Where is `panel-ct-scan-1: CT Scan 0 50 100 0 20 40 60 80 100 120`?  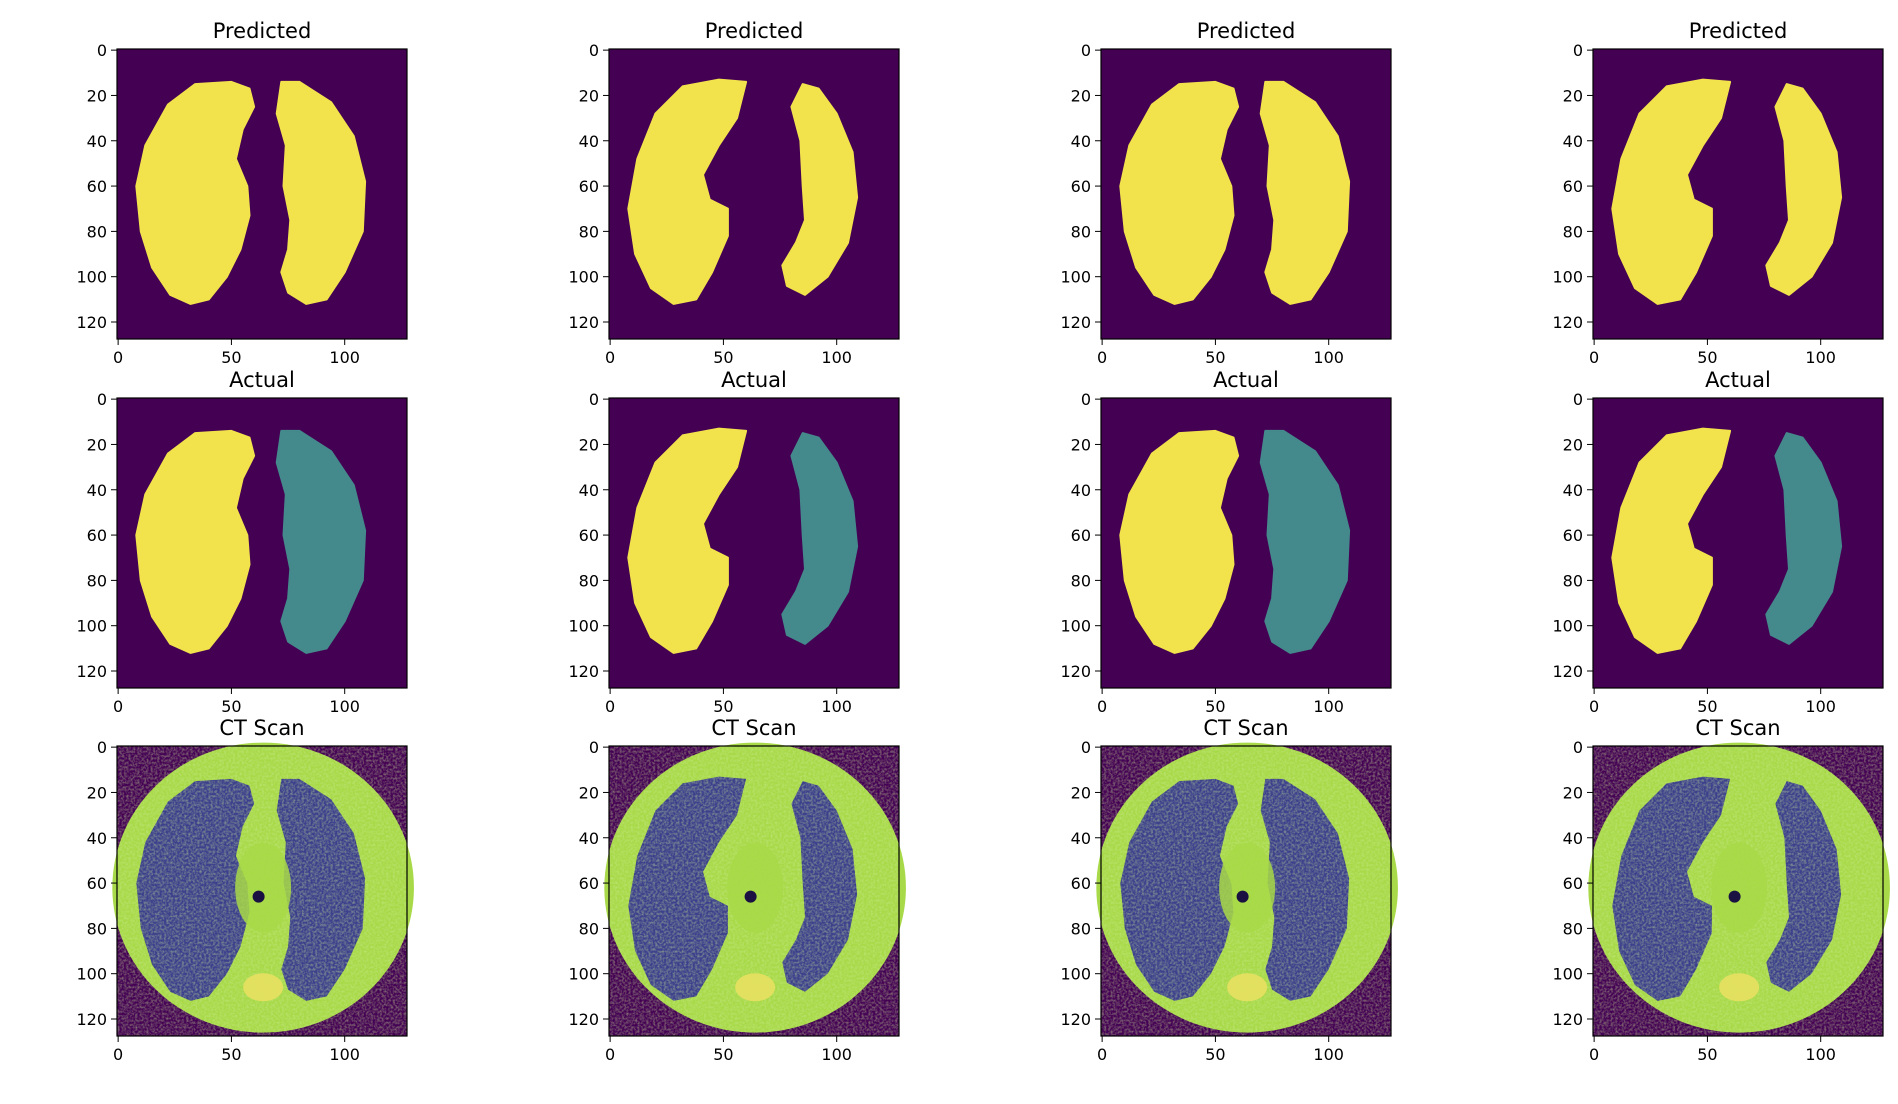 panel-ct-scan-1: CT Scan 0 50 100 0 20 40 60 80 100 120 is located at coordinates (245, 890).